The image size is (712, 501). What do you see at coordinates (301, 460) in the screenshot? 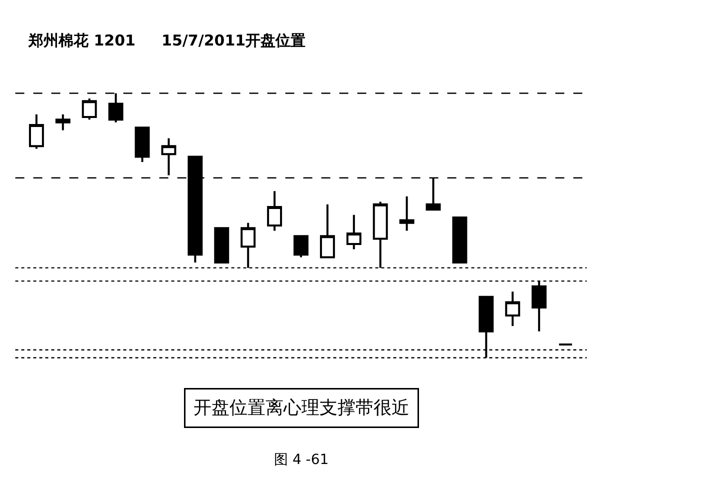
I see `caption: 图 4 -61` at bounding box center [301, 460].